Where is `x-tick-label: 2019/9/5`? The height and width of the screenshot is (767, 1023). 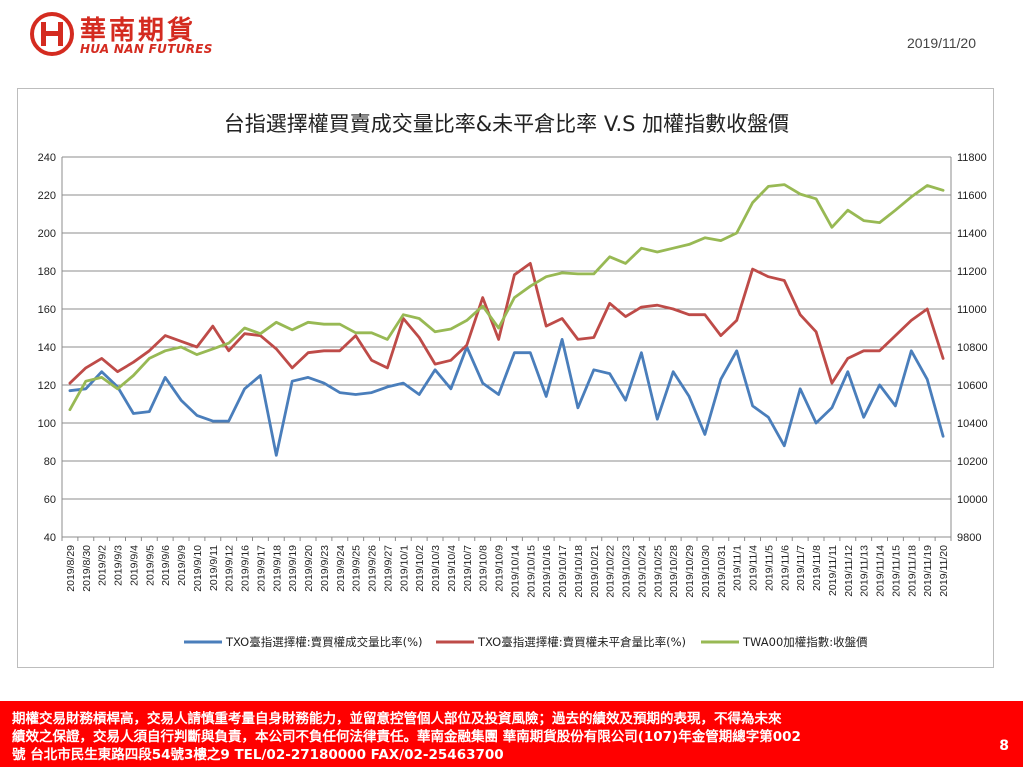 x-tick-label: 2019/9/5 is located at coordinates (150, 565).